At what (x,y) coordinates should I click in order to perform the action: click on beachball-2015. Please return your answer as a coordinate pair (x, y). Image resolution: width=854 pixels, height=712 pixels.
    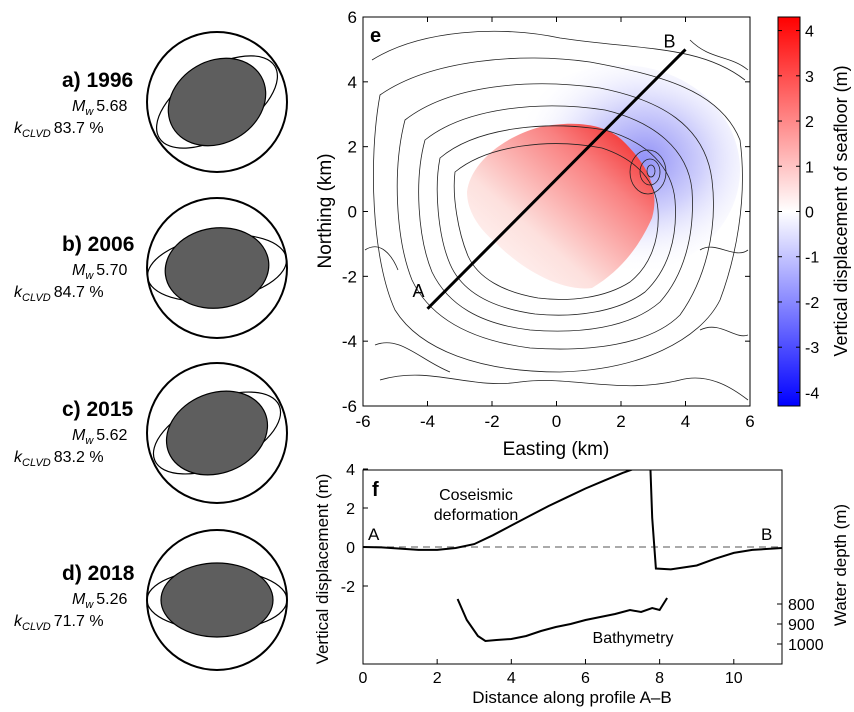
    Looking at the image, I should click on (217, 433).